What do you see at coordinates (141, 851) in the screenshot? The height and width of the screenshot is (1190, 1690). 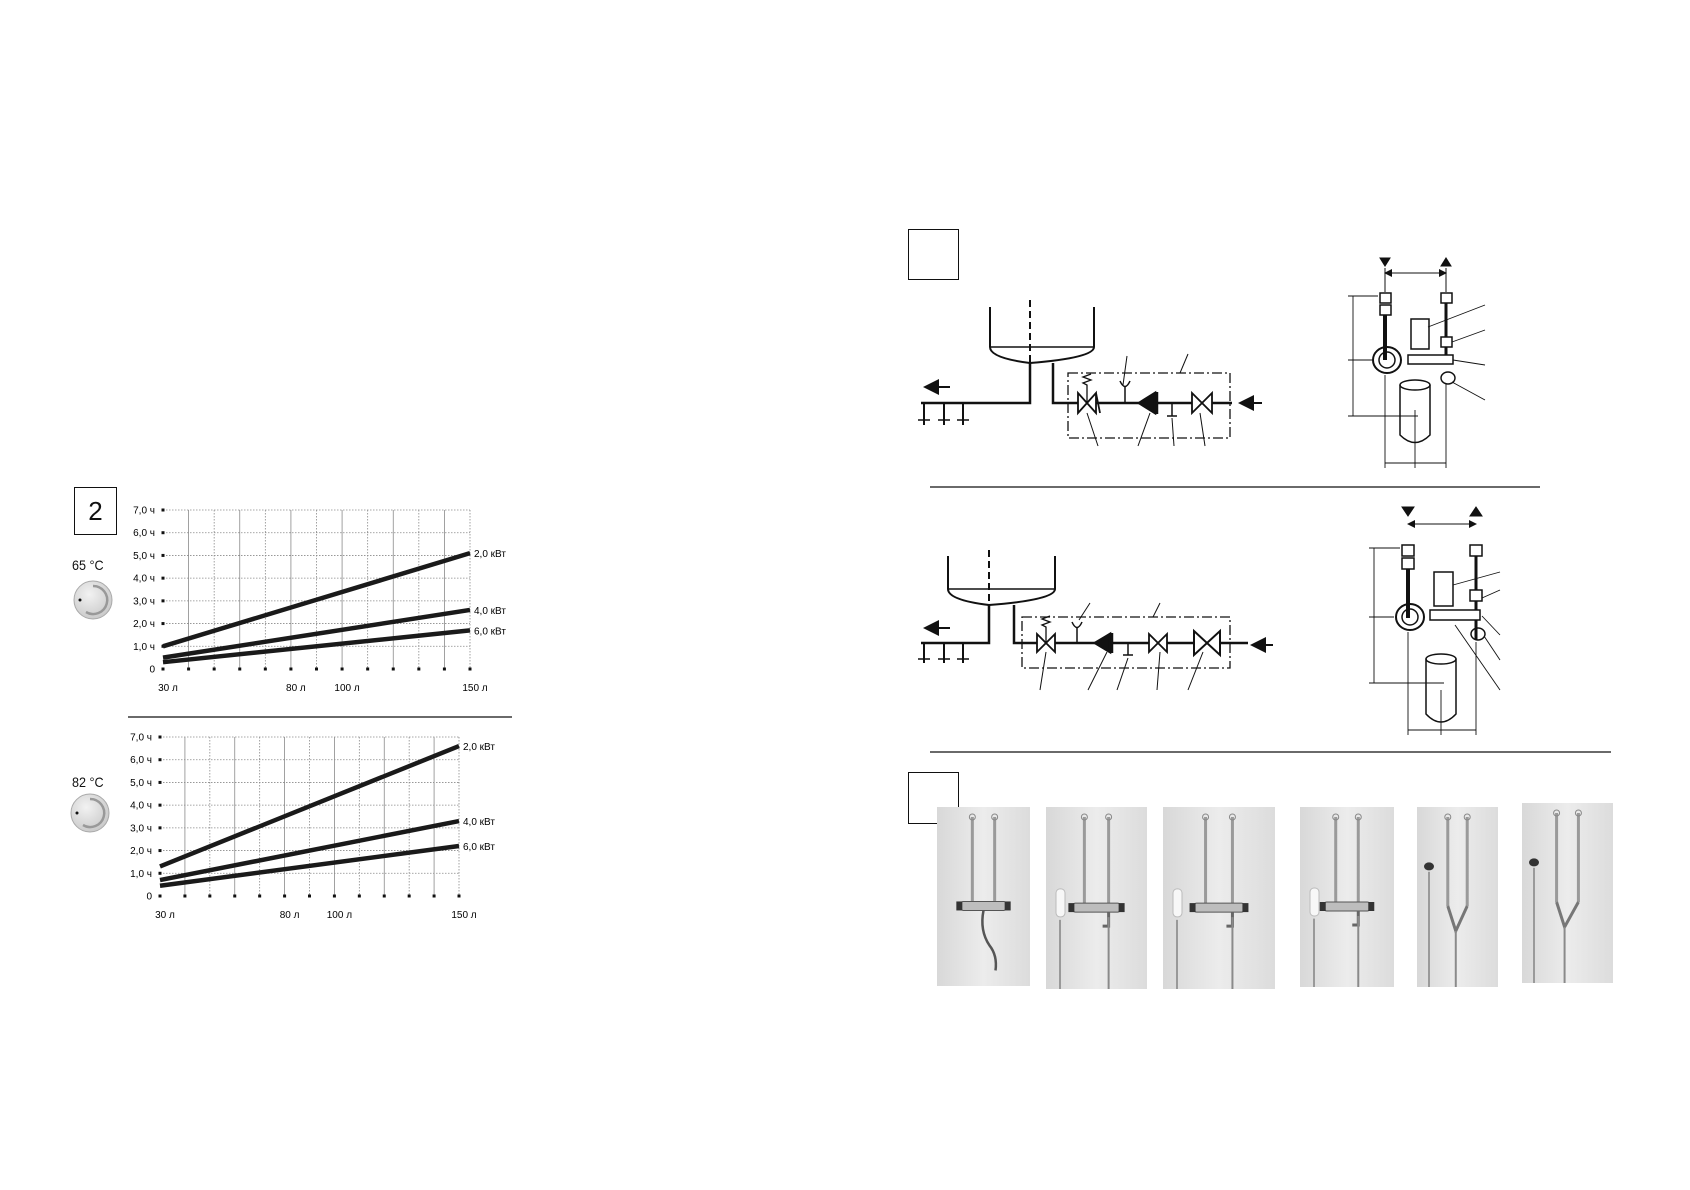 I see `y-tick-label: 2,0 ч` at bounding box center [141, 851].